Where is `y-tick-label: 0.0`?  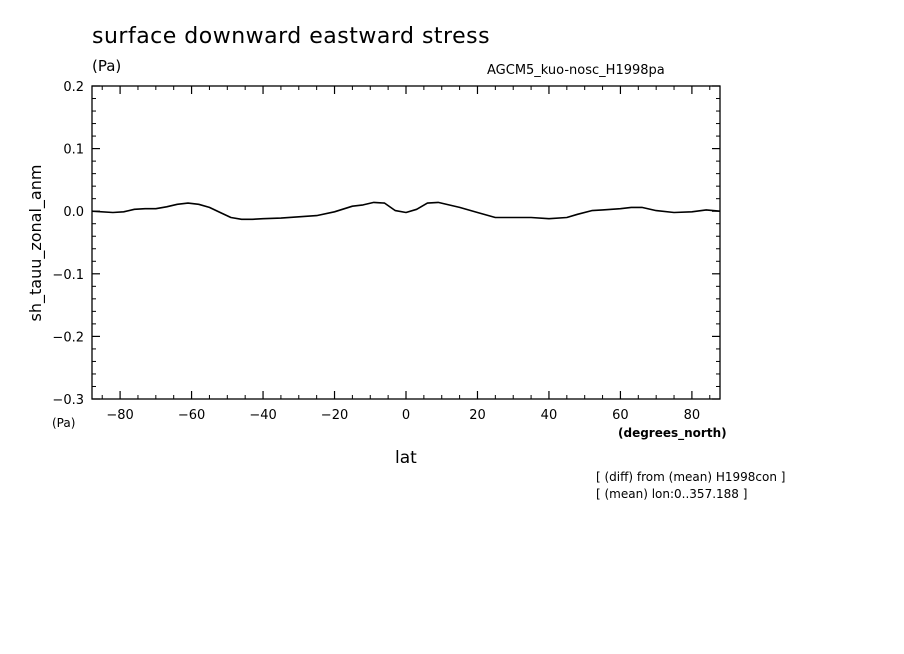
y-tick-label: 0.0 is located at coordinates (73, 212).